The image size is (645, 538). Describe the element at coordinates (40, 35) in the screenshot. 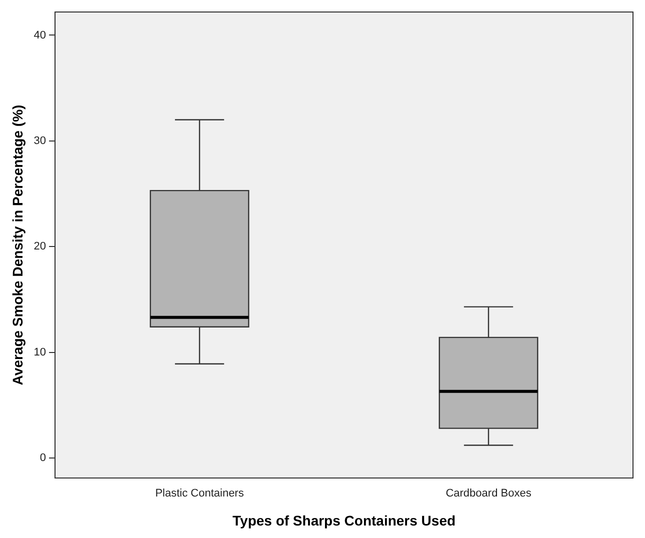

I see `y-tick-label: 40` at that location.